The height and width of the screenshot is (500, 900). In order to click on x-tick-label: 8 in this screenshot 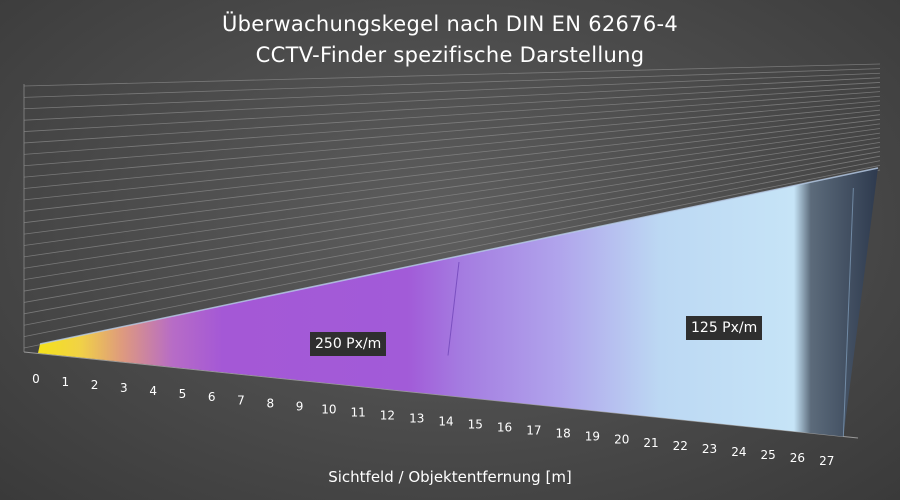, I will do `click(270, 403)`.